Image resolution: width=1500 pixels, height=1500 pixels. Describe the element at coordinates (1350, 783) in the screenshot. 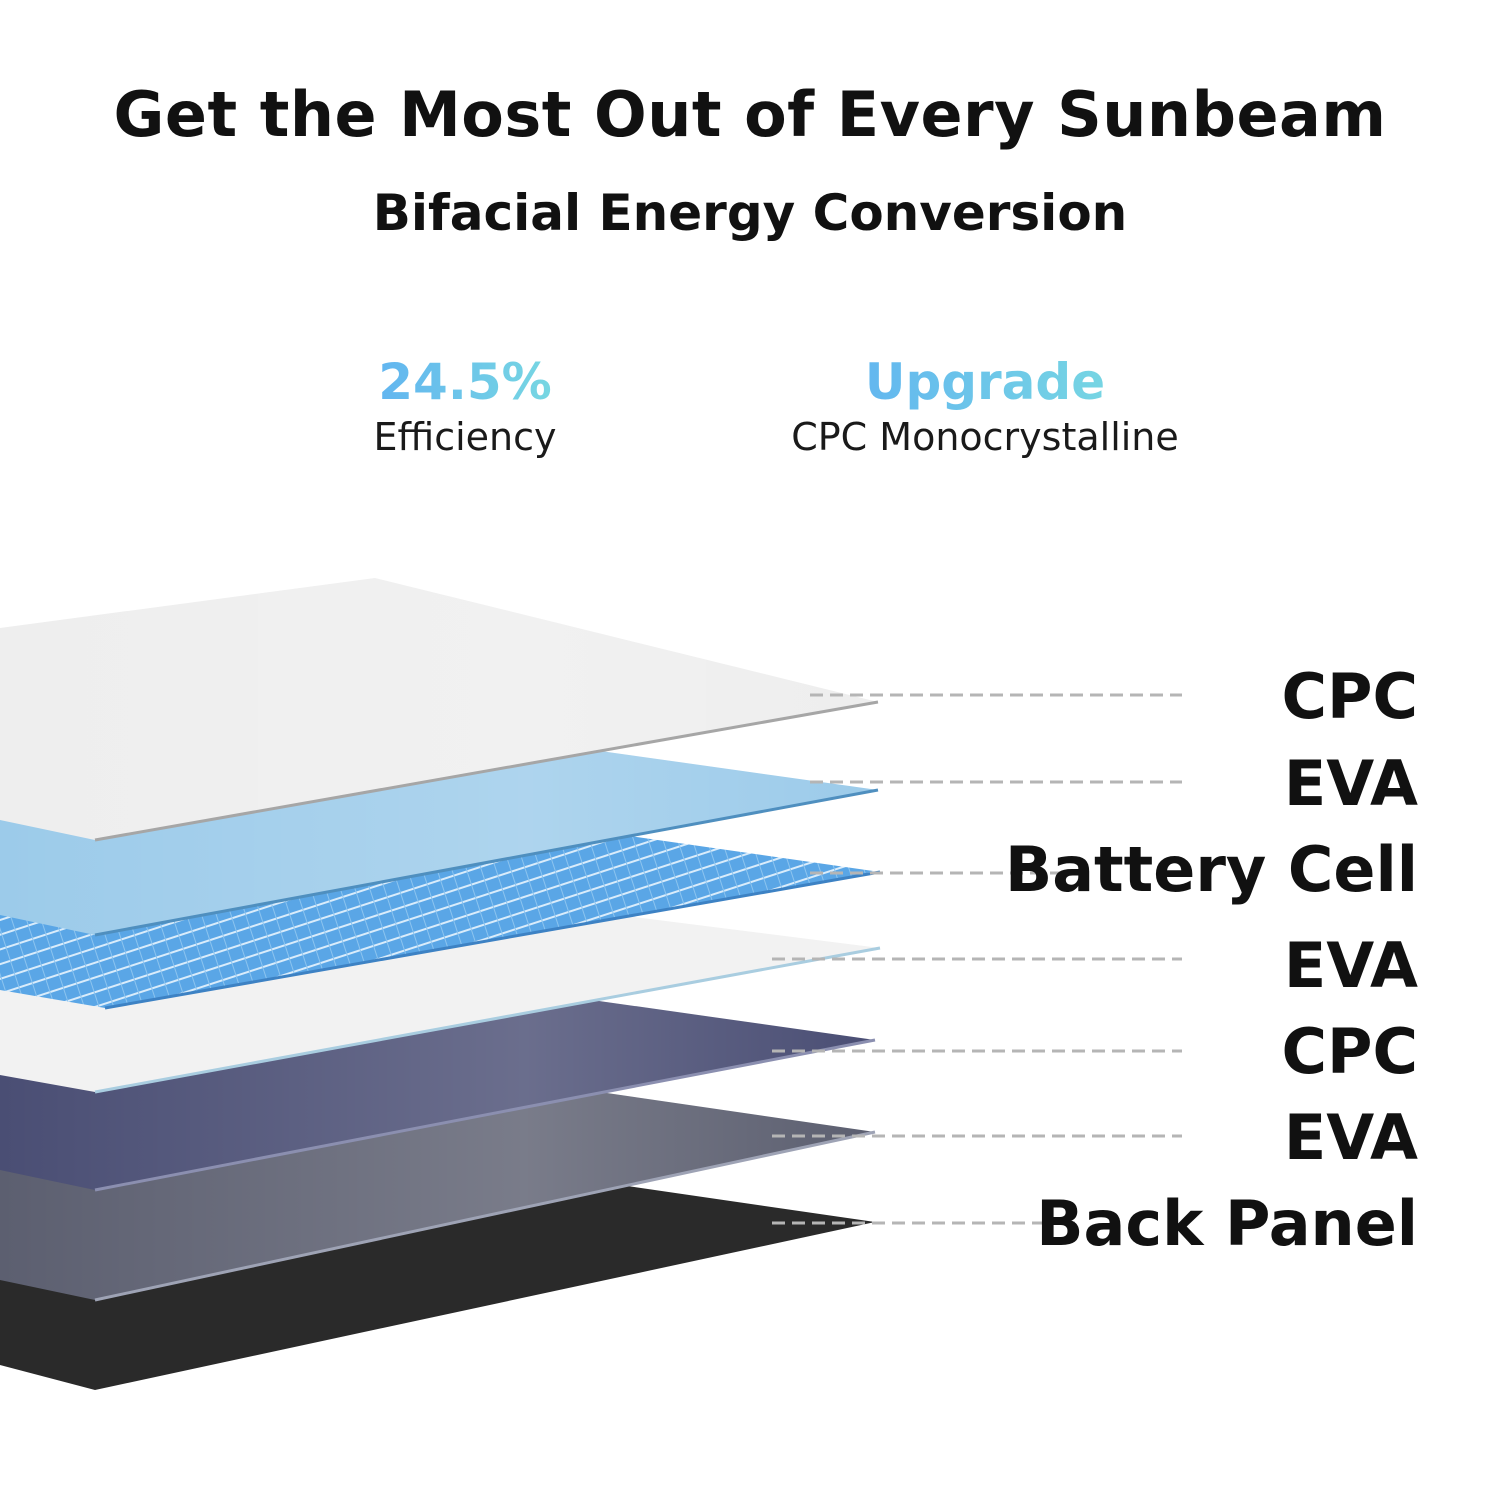

I see `layer-label-eva-1: EVA` at that location.